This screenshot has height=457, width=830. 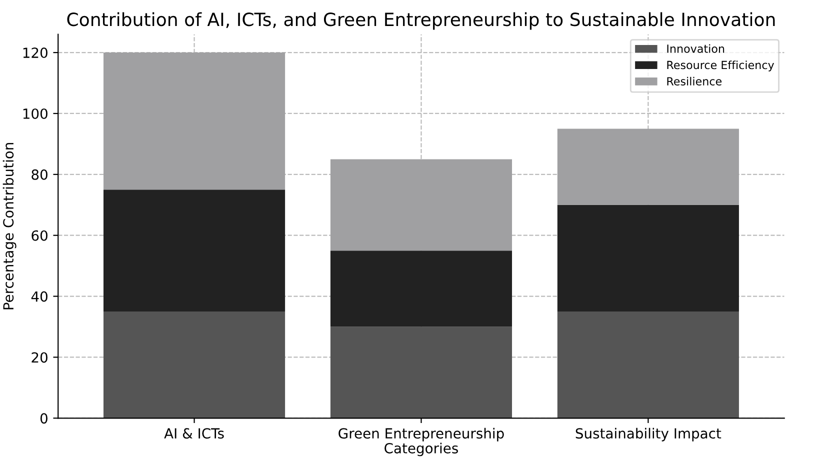 I want to click on x-tick-label: AI & ICTs, so click(x=194, y=433).